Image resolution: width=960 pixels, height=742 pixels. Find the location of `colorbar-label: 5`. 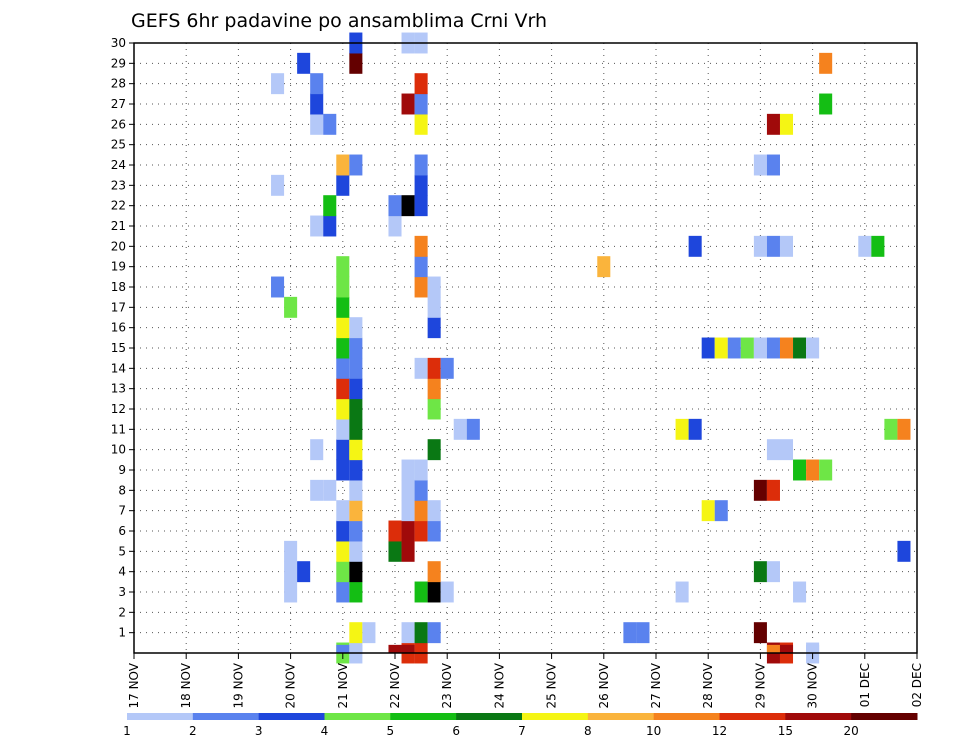

colorbar-label: 5 is located at coordinates (391, 731).